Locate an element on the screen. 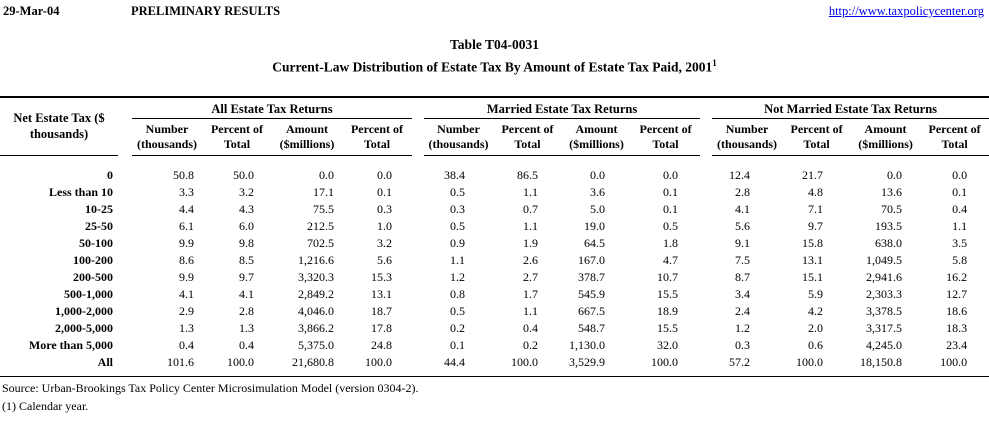  cell: 638.0 is located at coordinates (889, 243).